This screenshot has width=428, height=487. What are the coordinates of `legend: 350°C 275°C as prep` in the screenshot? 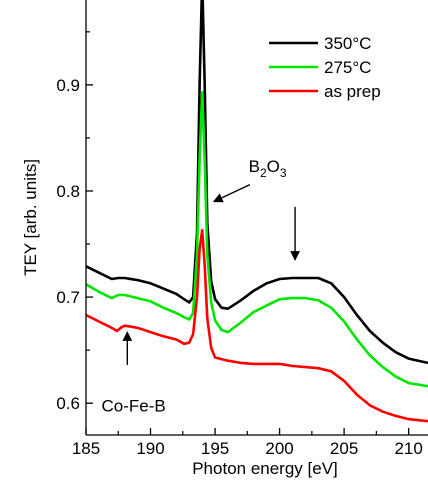 It's located at (325, 67).